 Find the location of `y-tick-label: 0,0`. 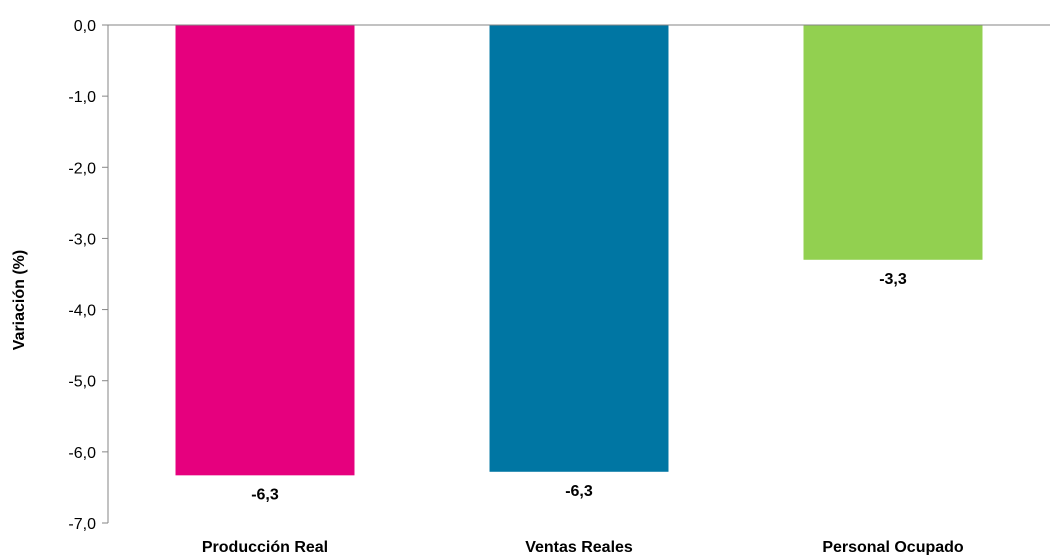

y-tick-label: 0,0 is located at coordinates (85, 26).